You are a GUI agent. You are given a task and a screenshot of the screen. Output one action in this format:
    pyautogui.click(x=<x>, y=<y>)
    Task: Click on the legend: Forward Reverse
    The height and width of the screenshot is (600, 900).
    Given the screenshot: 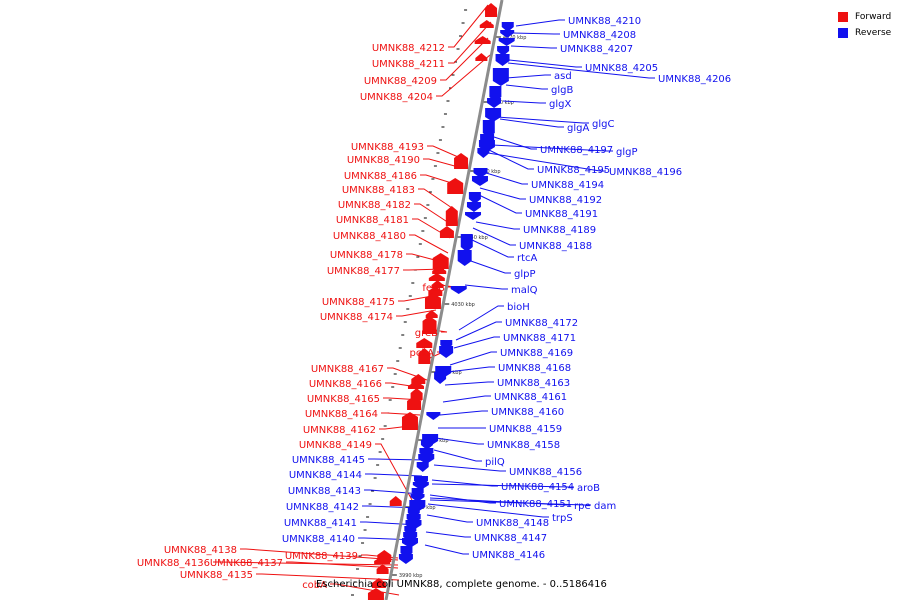 What is the action you would take?
    pyautogui.click(x=864, y=25)
    